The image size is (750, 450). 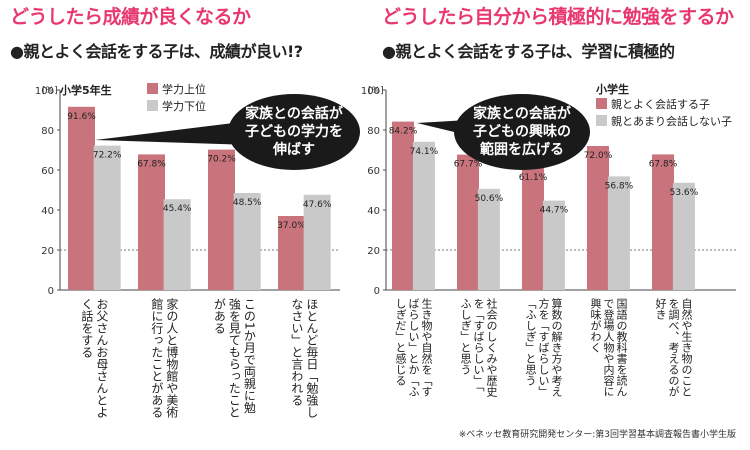 What do you see at coordinates (554, 211) in the screenshot?
I see `data-label: 44.7%` at bounding box center [554, 211].